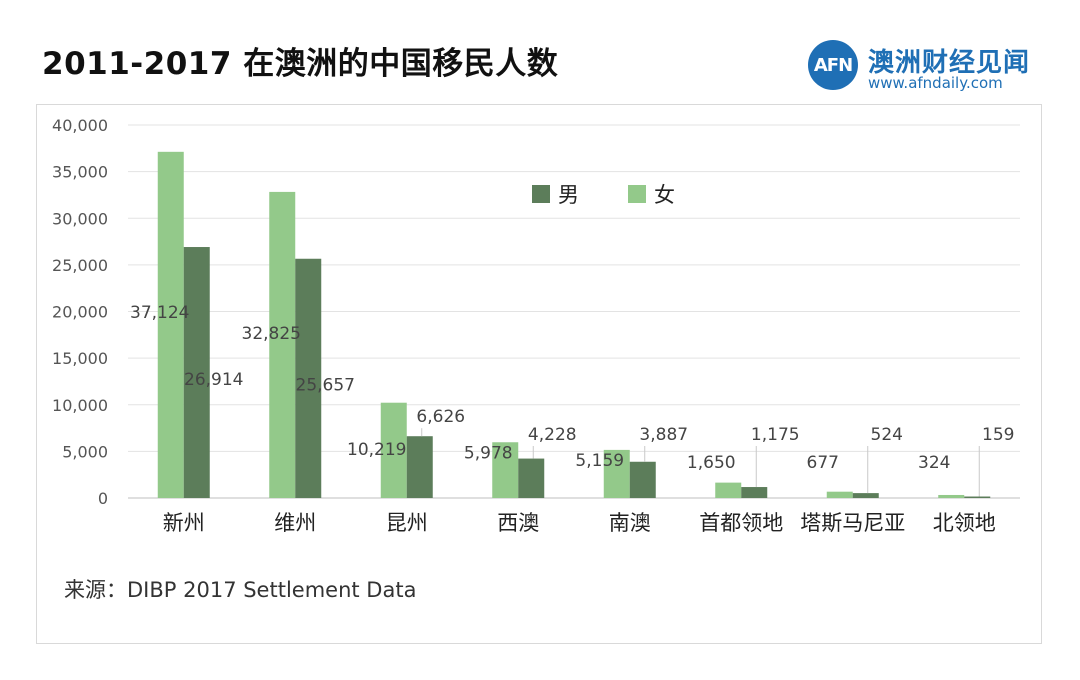  What do you see at coordinates (935, 83) in the screenshot?
I see `brand-url: www.afndaily.com` at bounding box center [935, 83].